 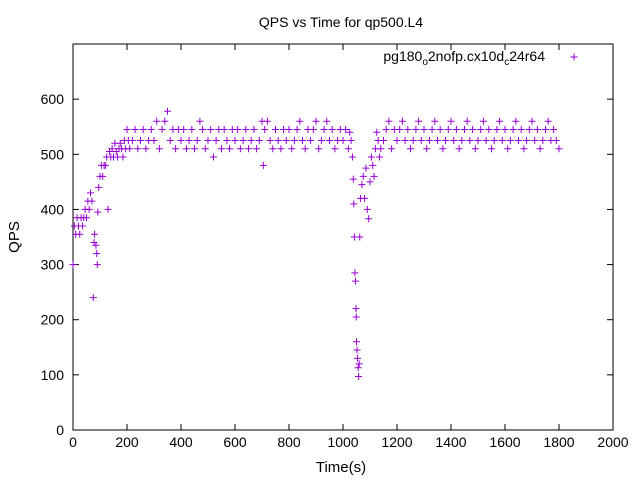 What do you see at coordinates (60, 430) in the screenshot?
I see `y-tick-label: 0` at bounding box center [60, 430].